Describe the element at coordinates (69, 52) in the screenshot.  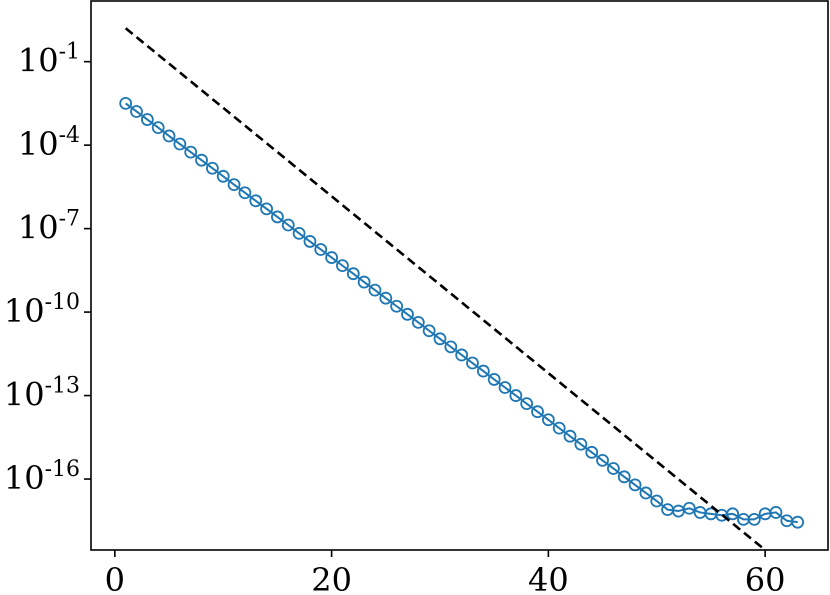
I see `y-tick-exponent: -1` at that location.